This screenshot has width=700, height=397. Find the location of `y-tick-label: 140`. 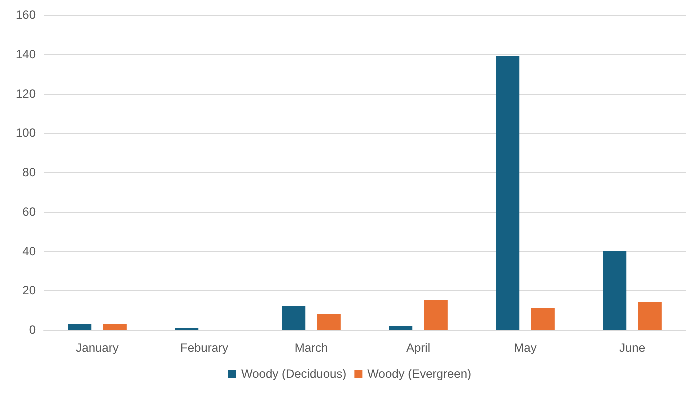

y-tick-label: 140 is located at coordinates (26, 54).